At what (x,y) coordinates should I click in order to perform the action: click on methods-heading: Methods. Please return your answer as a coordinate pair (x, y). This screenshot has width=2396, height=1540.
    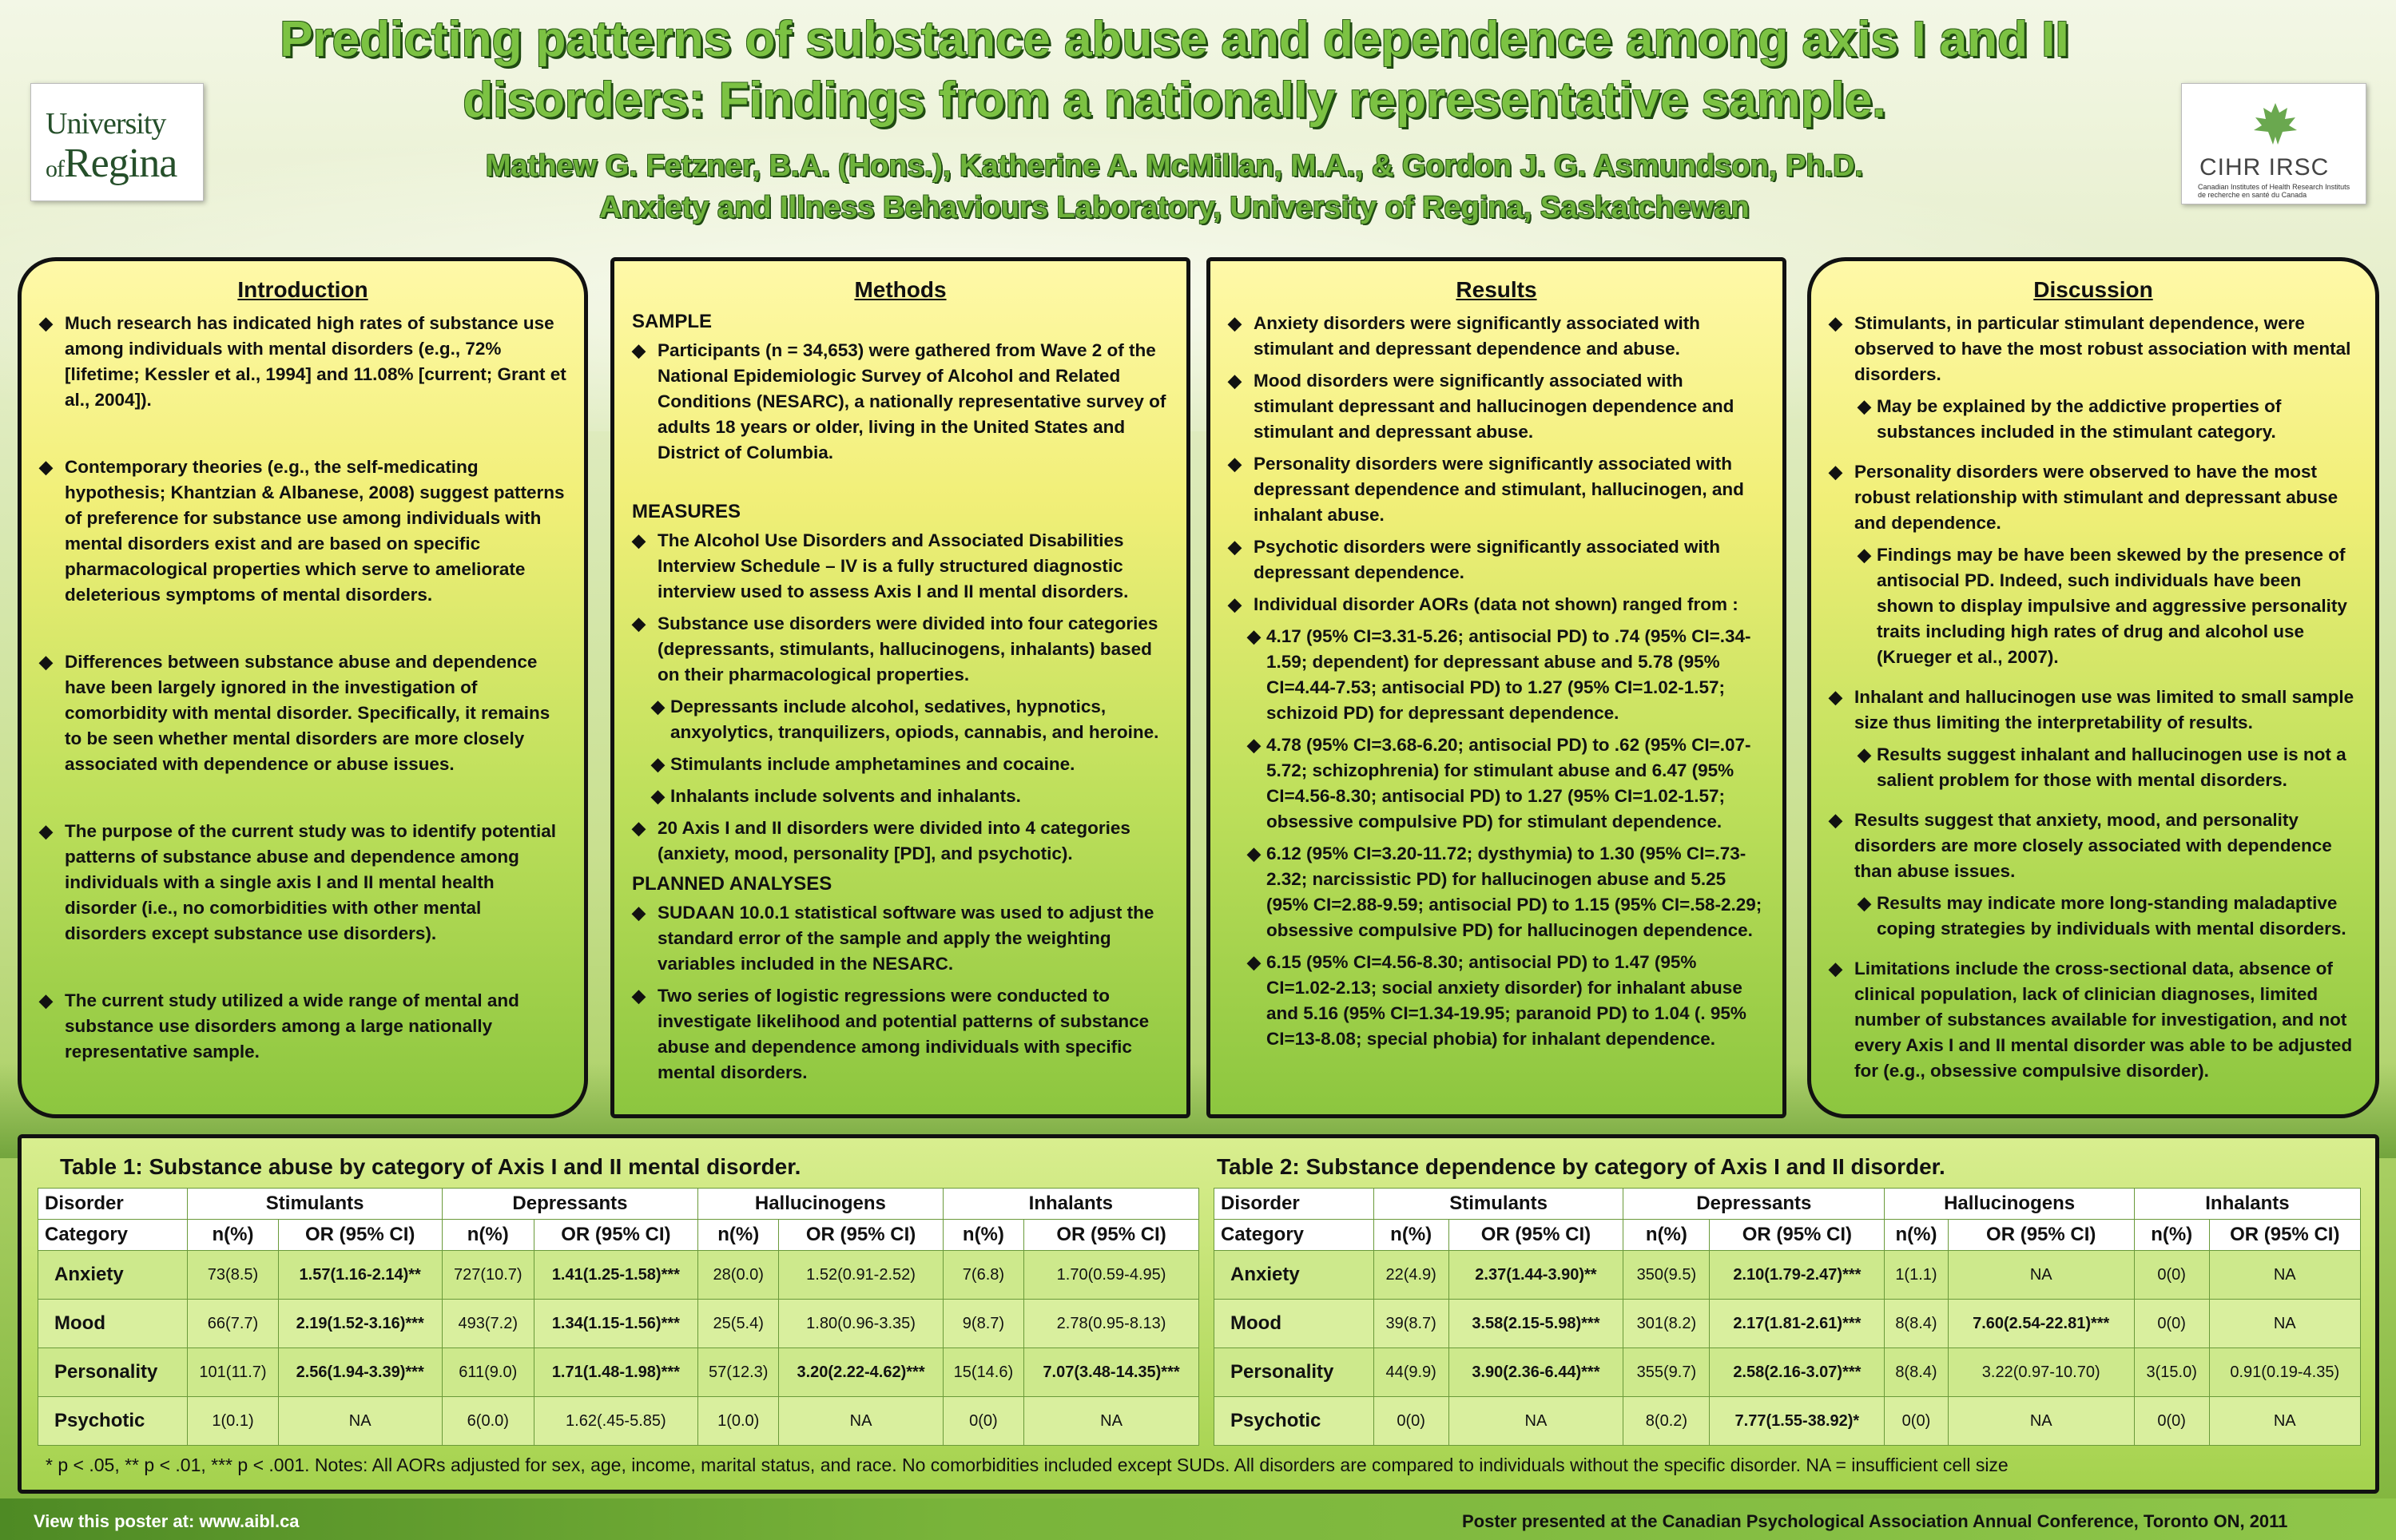
    Looking at the image, I should click on (900, 290).